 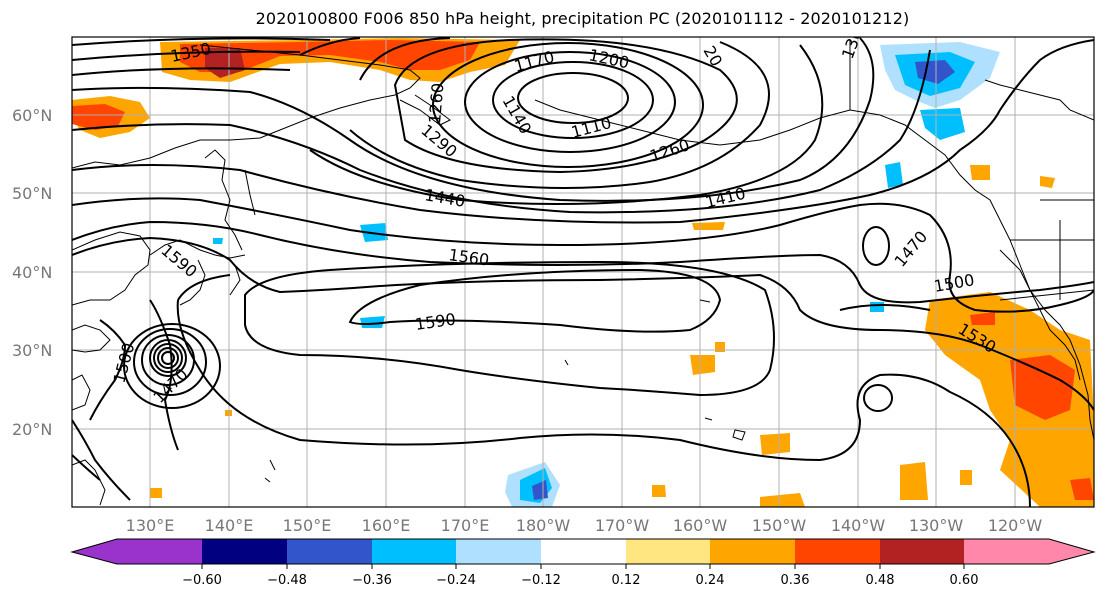 What do you see at coordinates (541, 580) in the screenshot?
I see `colorbar-tick-label: −0.12` at bounding box center [541, 580].